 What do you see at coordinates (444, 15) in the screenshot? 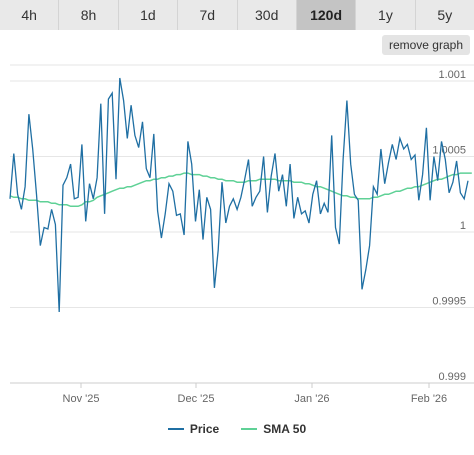
I see `tab-5y: 5y` at bounding box center [444, 15].